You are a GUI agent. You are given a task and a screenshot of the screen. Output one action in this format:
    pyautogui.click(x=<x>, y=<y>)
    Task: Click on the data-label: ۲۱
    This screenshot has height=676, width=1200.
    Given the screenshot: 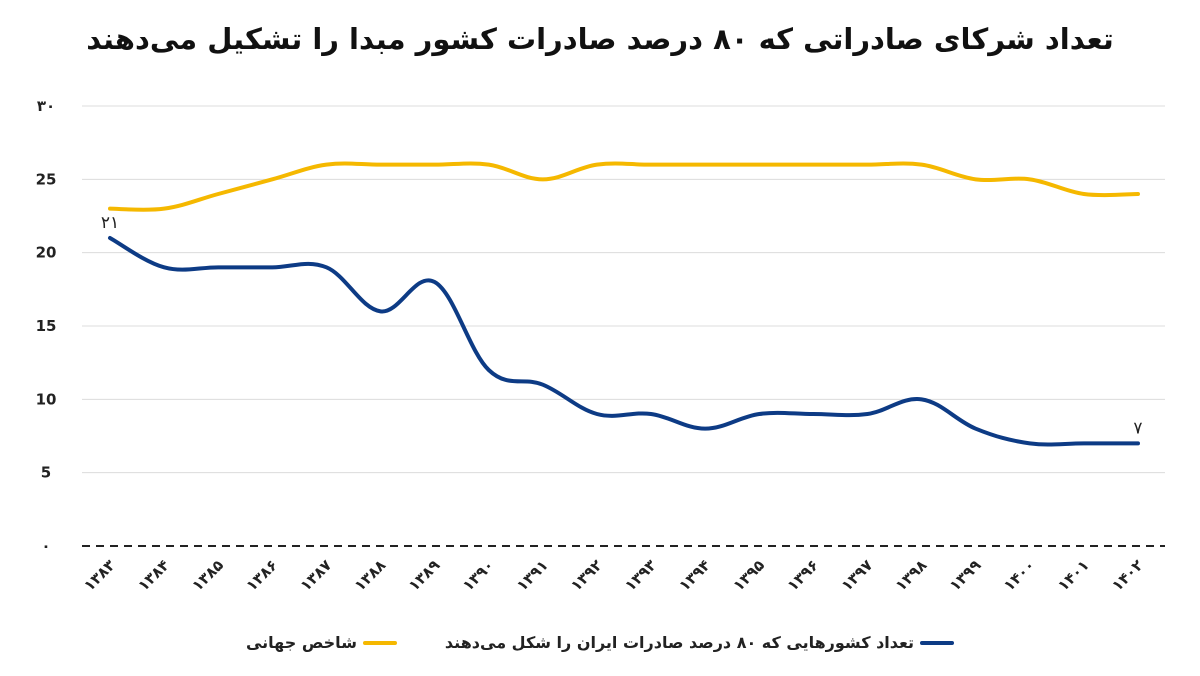 What is the action you would take?
    pyautogui.click(x=110, y=223)
    